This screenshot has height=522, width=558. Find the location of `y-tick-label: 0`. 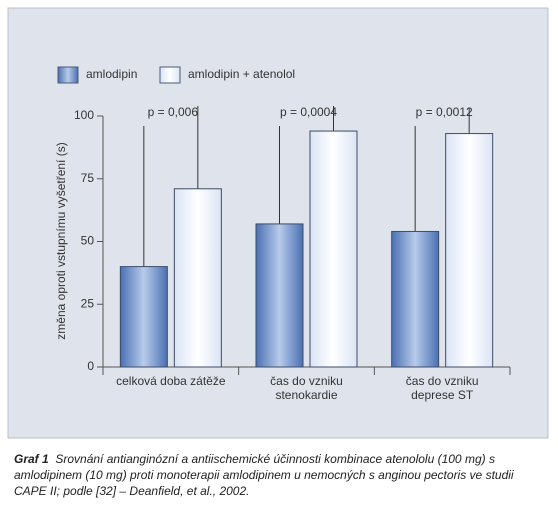

y-tick-label: 0 is located at coordinates (90, 366).